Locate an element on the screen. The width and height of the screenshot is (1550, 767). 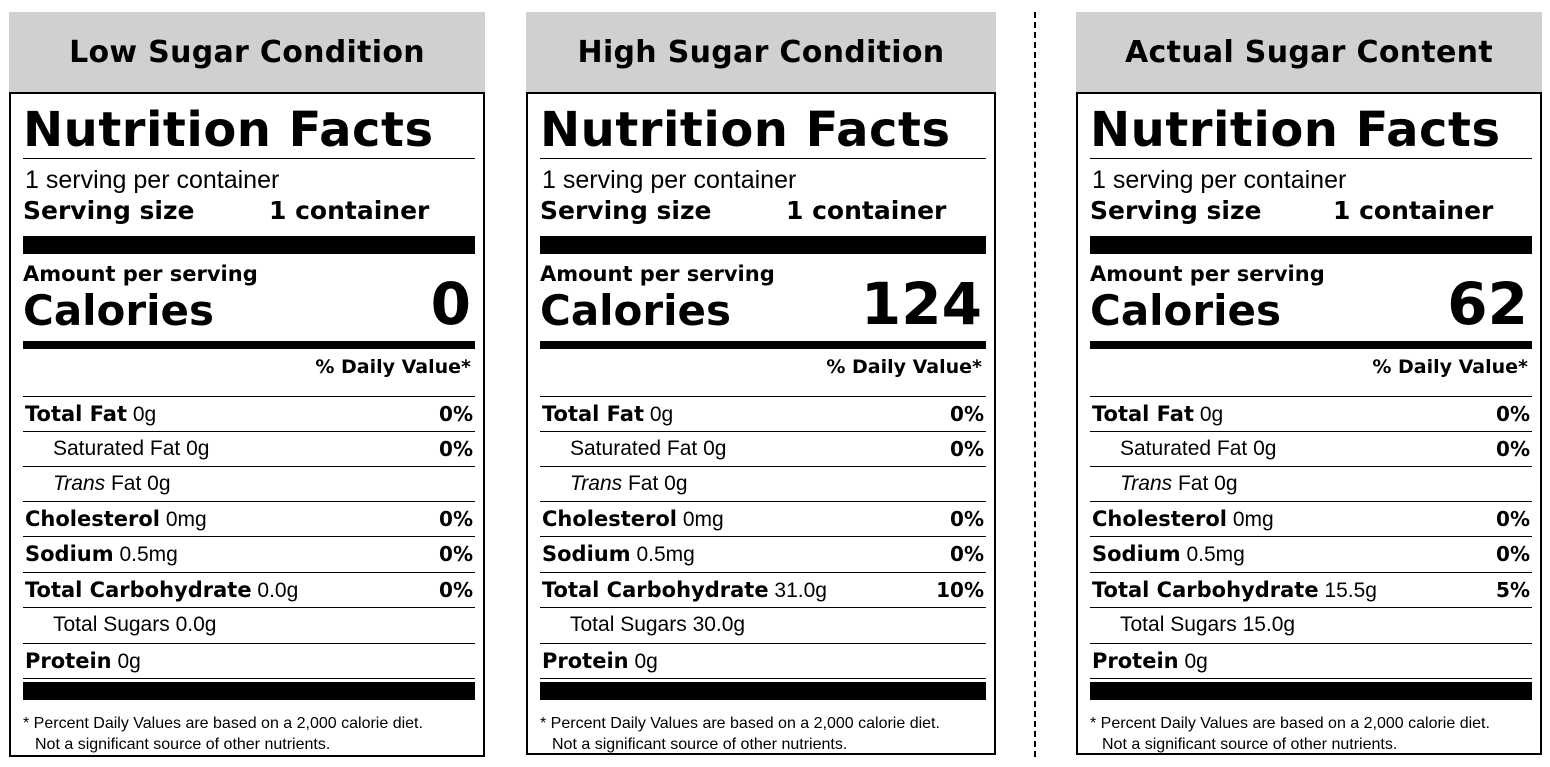
nutrient-amount: 15.5g is located at coordinates (1347, 590).